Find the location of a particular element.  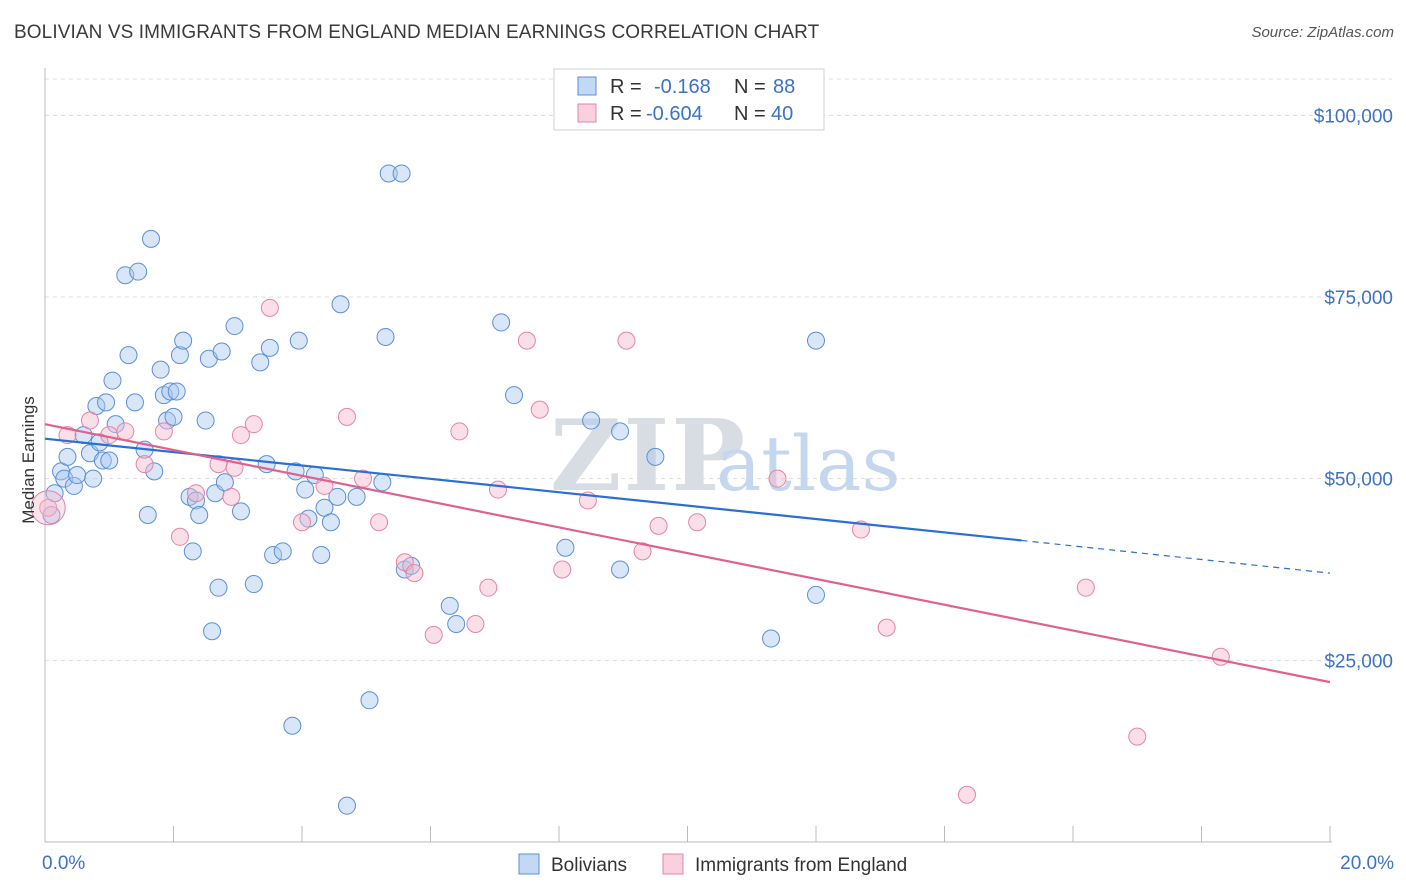

legend-r-label-1: R = is located at coordinates (626, 87).